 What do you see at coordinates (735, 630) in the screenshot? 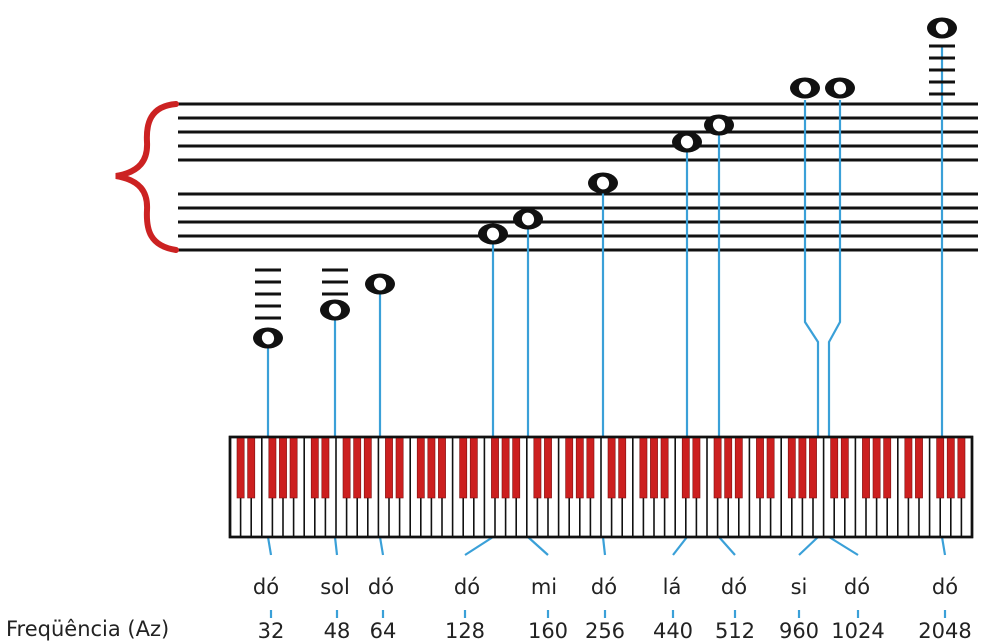
I see `frequency-value: 512` at bounding box center [735, 630].